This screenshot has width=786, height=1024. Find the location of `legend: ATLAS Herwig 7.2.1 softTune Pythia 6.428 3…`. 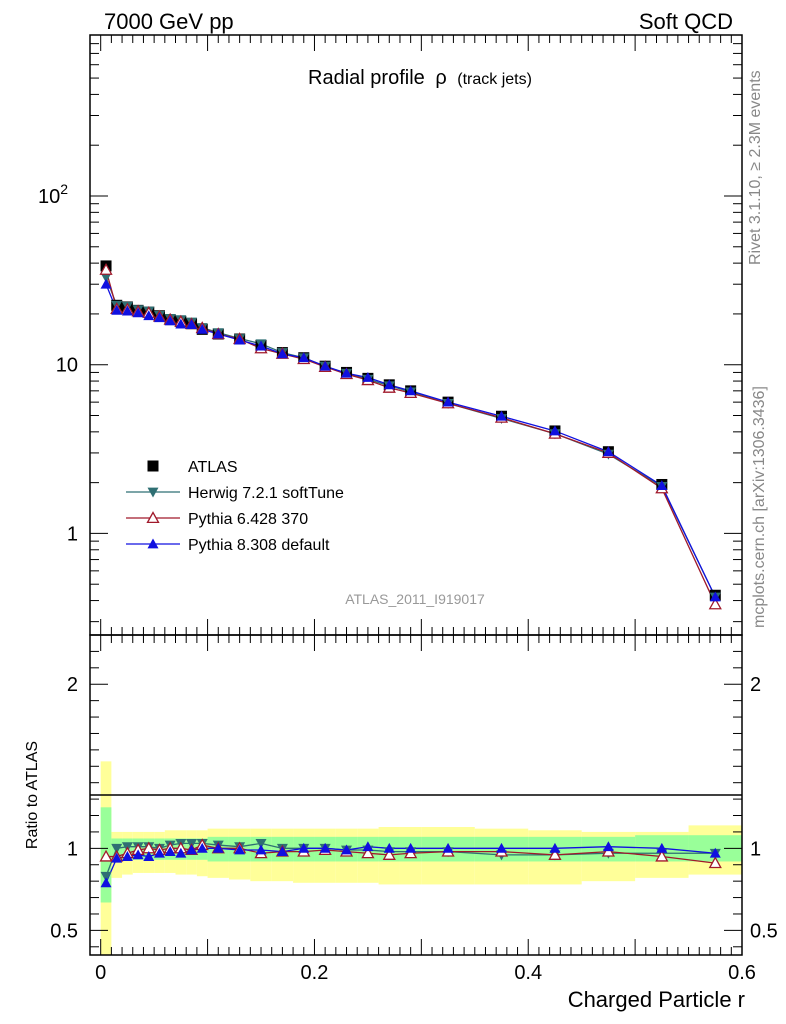

legend: ATLAS Herwig 7.2.1 softTune Pythia 6.428 3… is located at coordinates (235, 506).